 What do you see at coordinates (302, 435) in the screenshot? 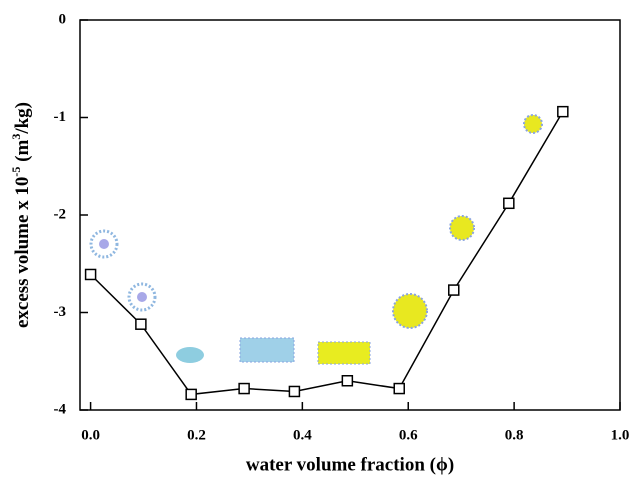
I see `x-tick-label: 0.4` at bounding box center [302, 435].